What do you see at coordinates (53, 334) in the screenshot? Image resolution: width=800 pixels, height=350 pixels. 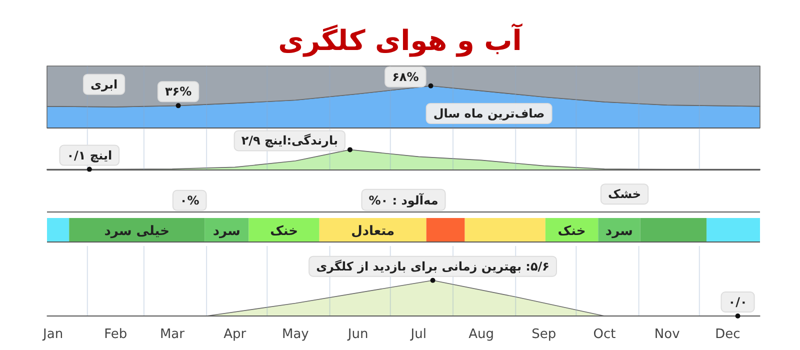 I see `x-tick-label: Jan` at bounding box center [53, 334].